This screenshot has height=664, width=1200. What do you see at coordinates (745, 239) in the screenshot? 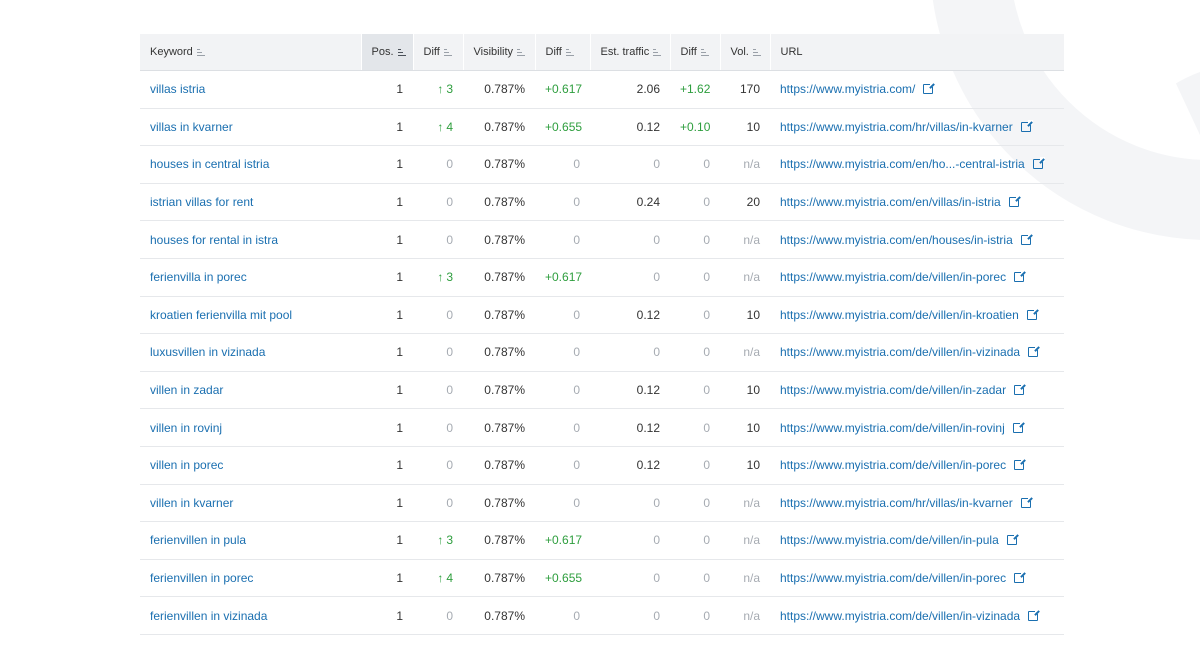
I see `volume-cell: n/a` at bounding box center [745, 239].